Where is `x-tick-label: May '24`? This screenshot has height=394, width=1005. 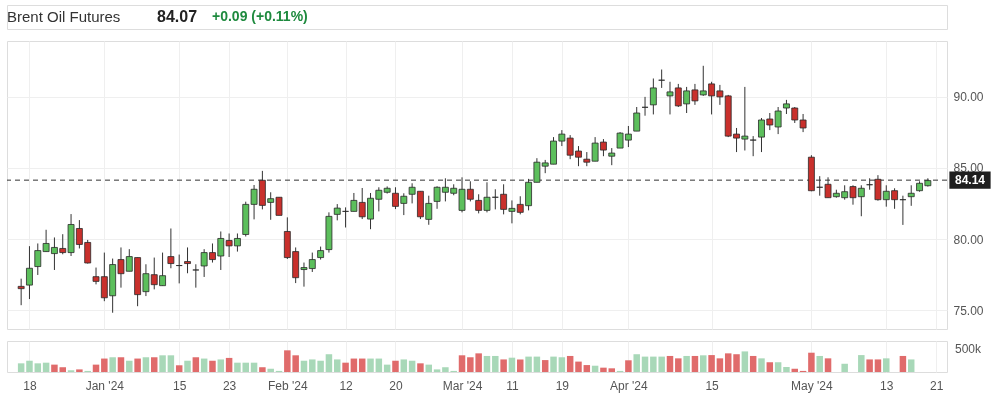 x-tick-label: May '24 is located at coordinates (812, 385).